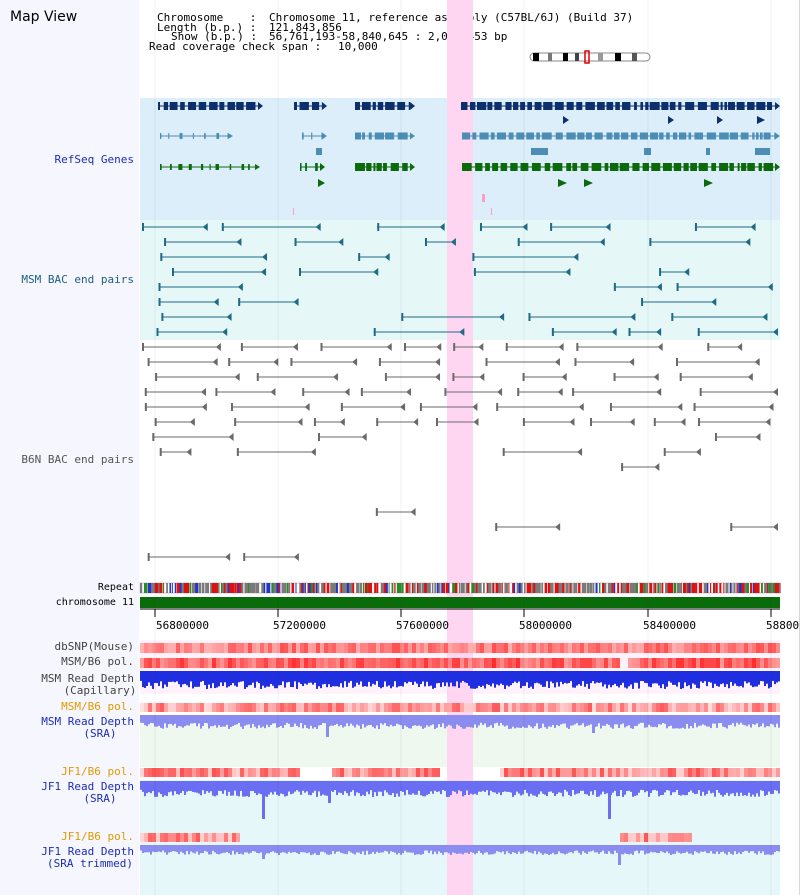 The image size is (800, 895). What do you see at coordinates (87, 851) in the screenshot?
I see `track-label-jf1-depth-trimmed: JF1 Read Depth` at bounding box center [87, 851].